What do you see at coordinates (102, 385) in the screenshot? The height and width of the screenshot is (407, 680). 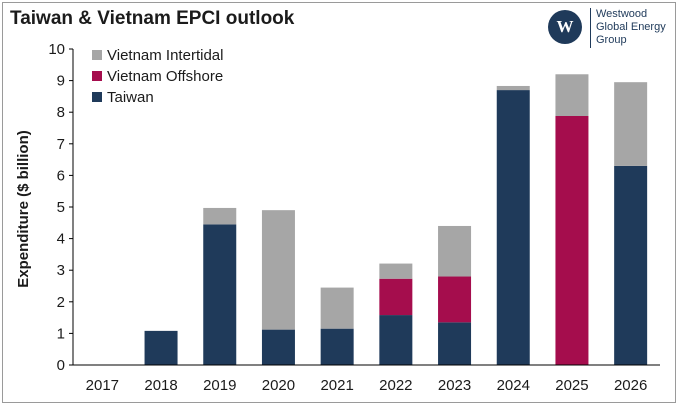 I see `x-tick-label-2017: 2017` at bounding box center [102, 385].